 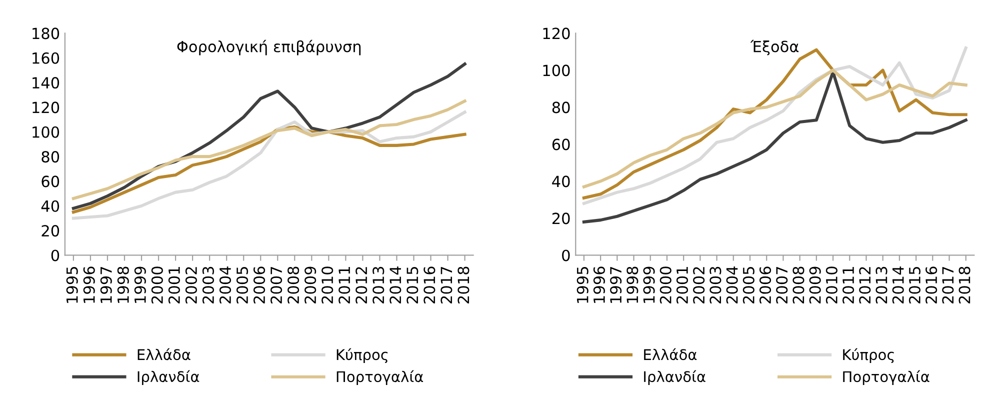 I want to click on y-tick-label: 140, so click(x=46, y=83).